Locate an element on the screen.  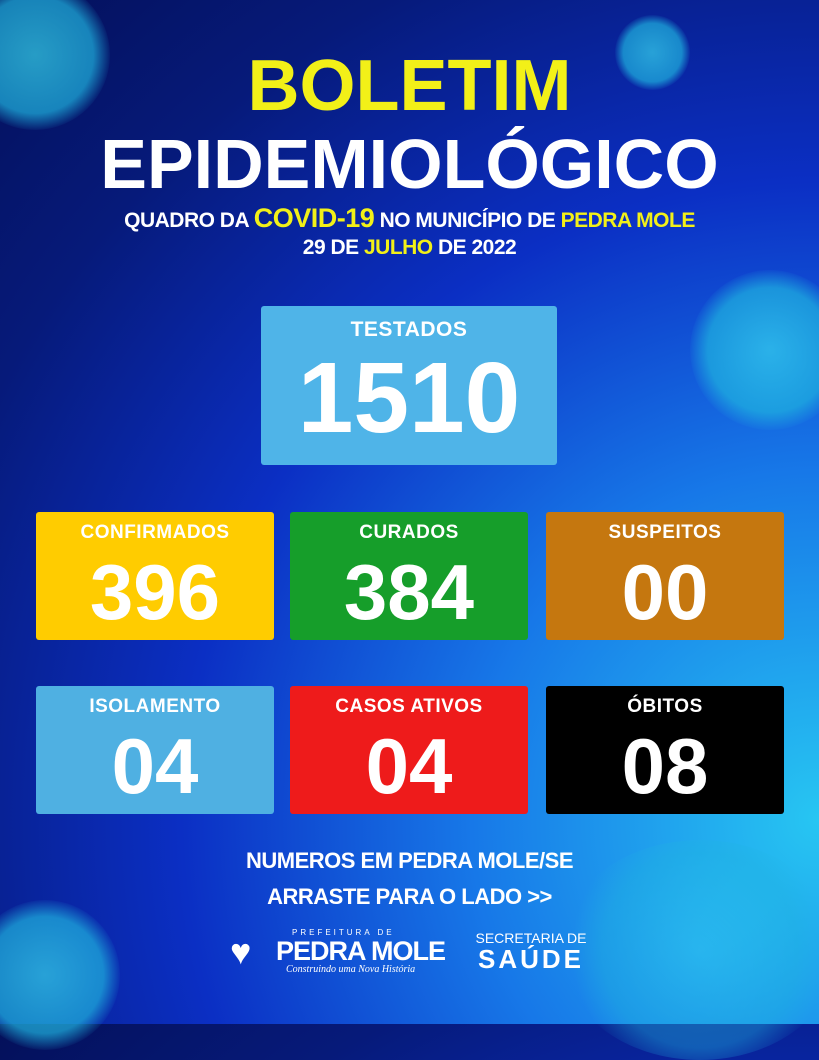
stat-value: 08 is located at coordinates (665, 766).